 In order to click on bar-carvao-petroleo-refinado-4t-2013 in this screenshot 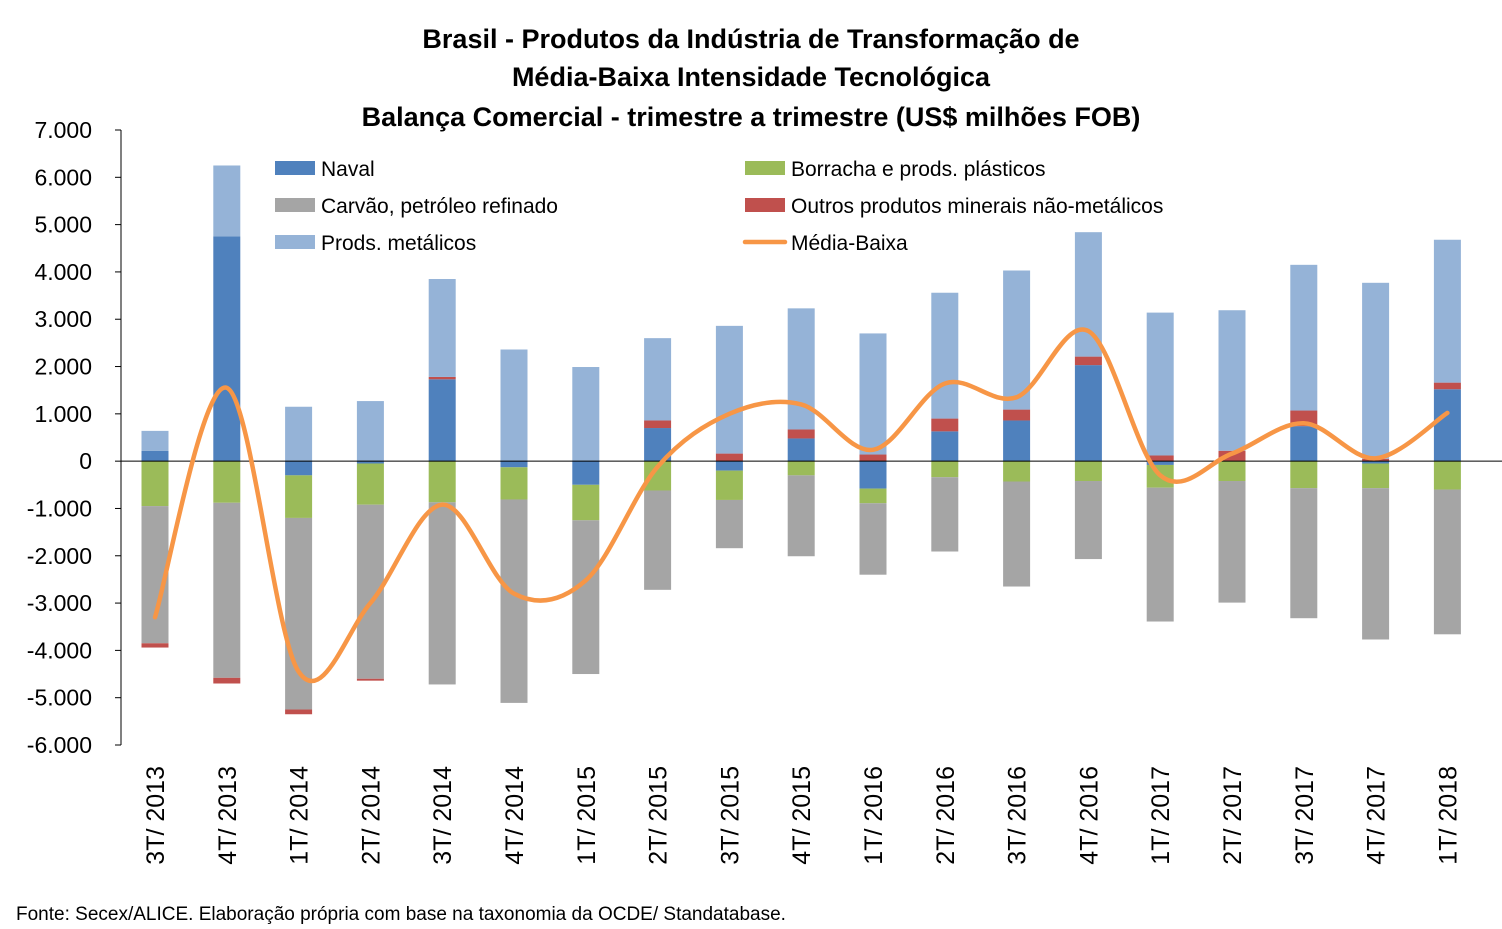, I will do `click(227, 590)`.